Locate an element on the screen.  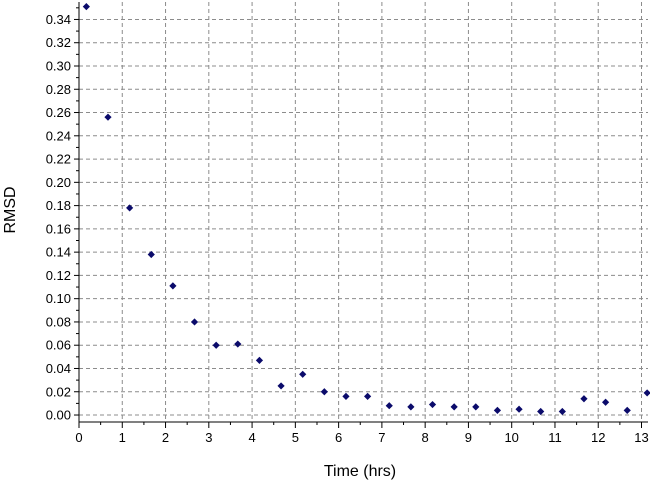
x-tick-label: 9 is located at coordinates (468, 437).